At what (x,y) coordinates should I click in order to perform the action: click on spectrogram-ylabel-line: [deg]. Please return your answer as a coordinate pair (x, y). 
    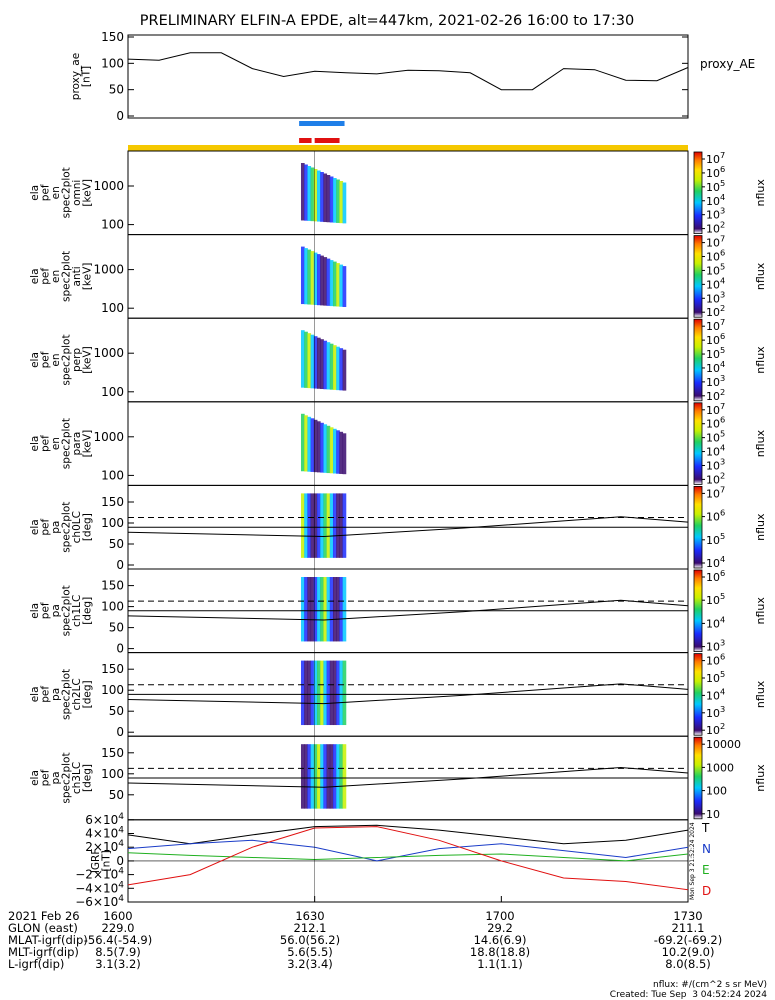
    Looking at the image, I should click on (87, 527).